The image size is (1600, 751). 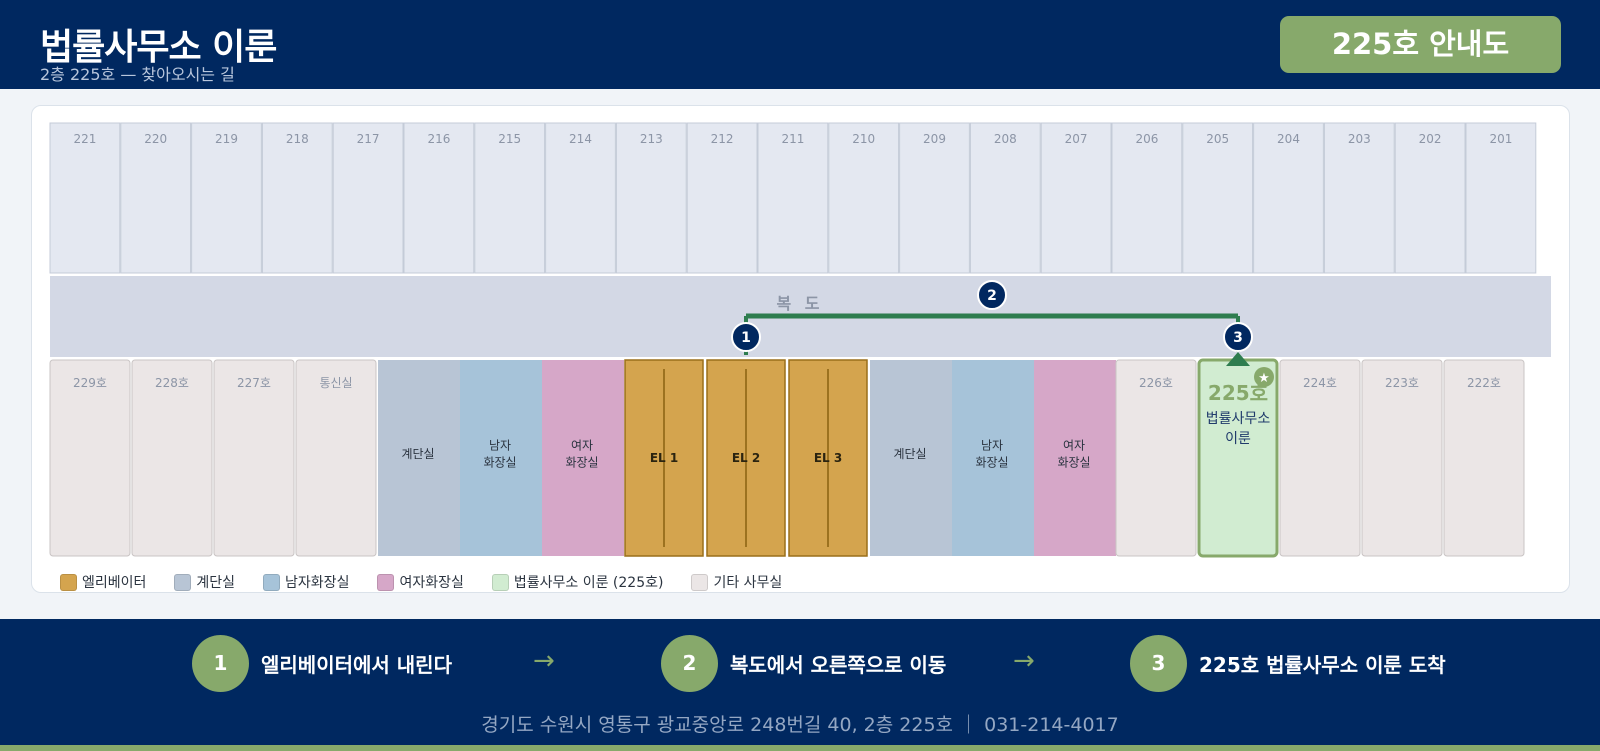 What do you see at coordinates (306, 582) in the screenshot?
I see `legend-item: 남자화장실` at bounding box center [306, 582].